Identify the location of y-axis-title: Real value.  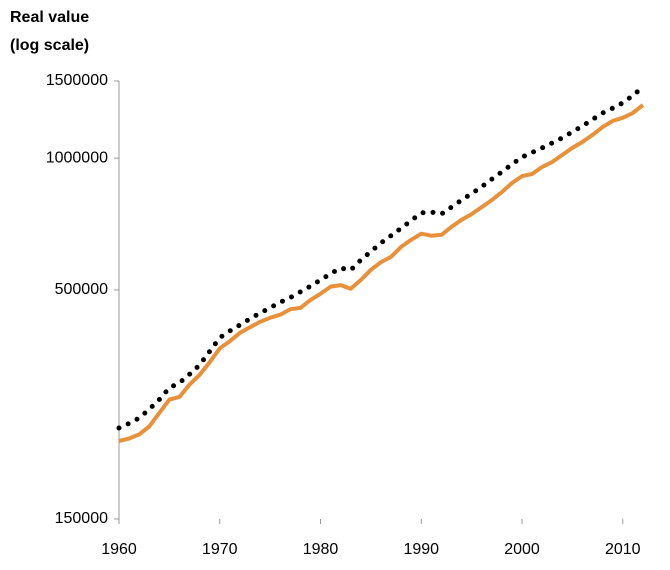
(49, 17).